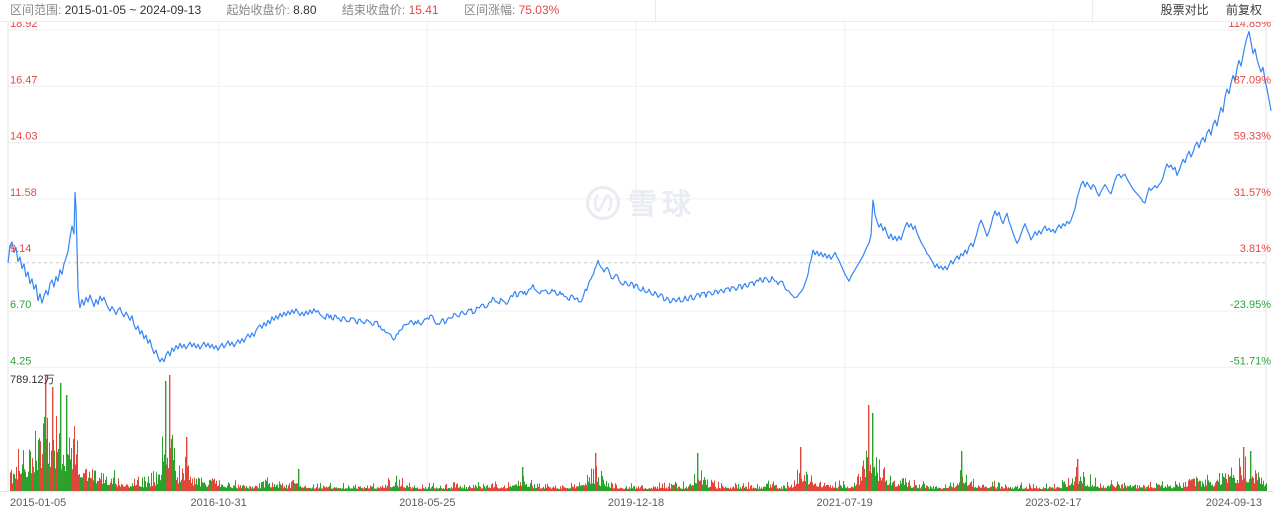 This screenshot has width=1274, height=512. What do you see at coordinates (1250, 305) in the screenshot?
I see `pct-axis-label: -23.95%` at bounding box center [1250, 305].